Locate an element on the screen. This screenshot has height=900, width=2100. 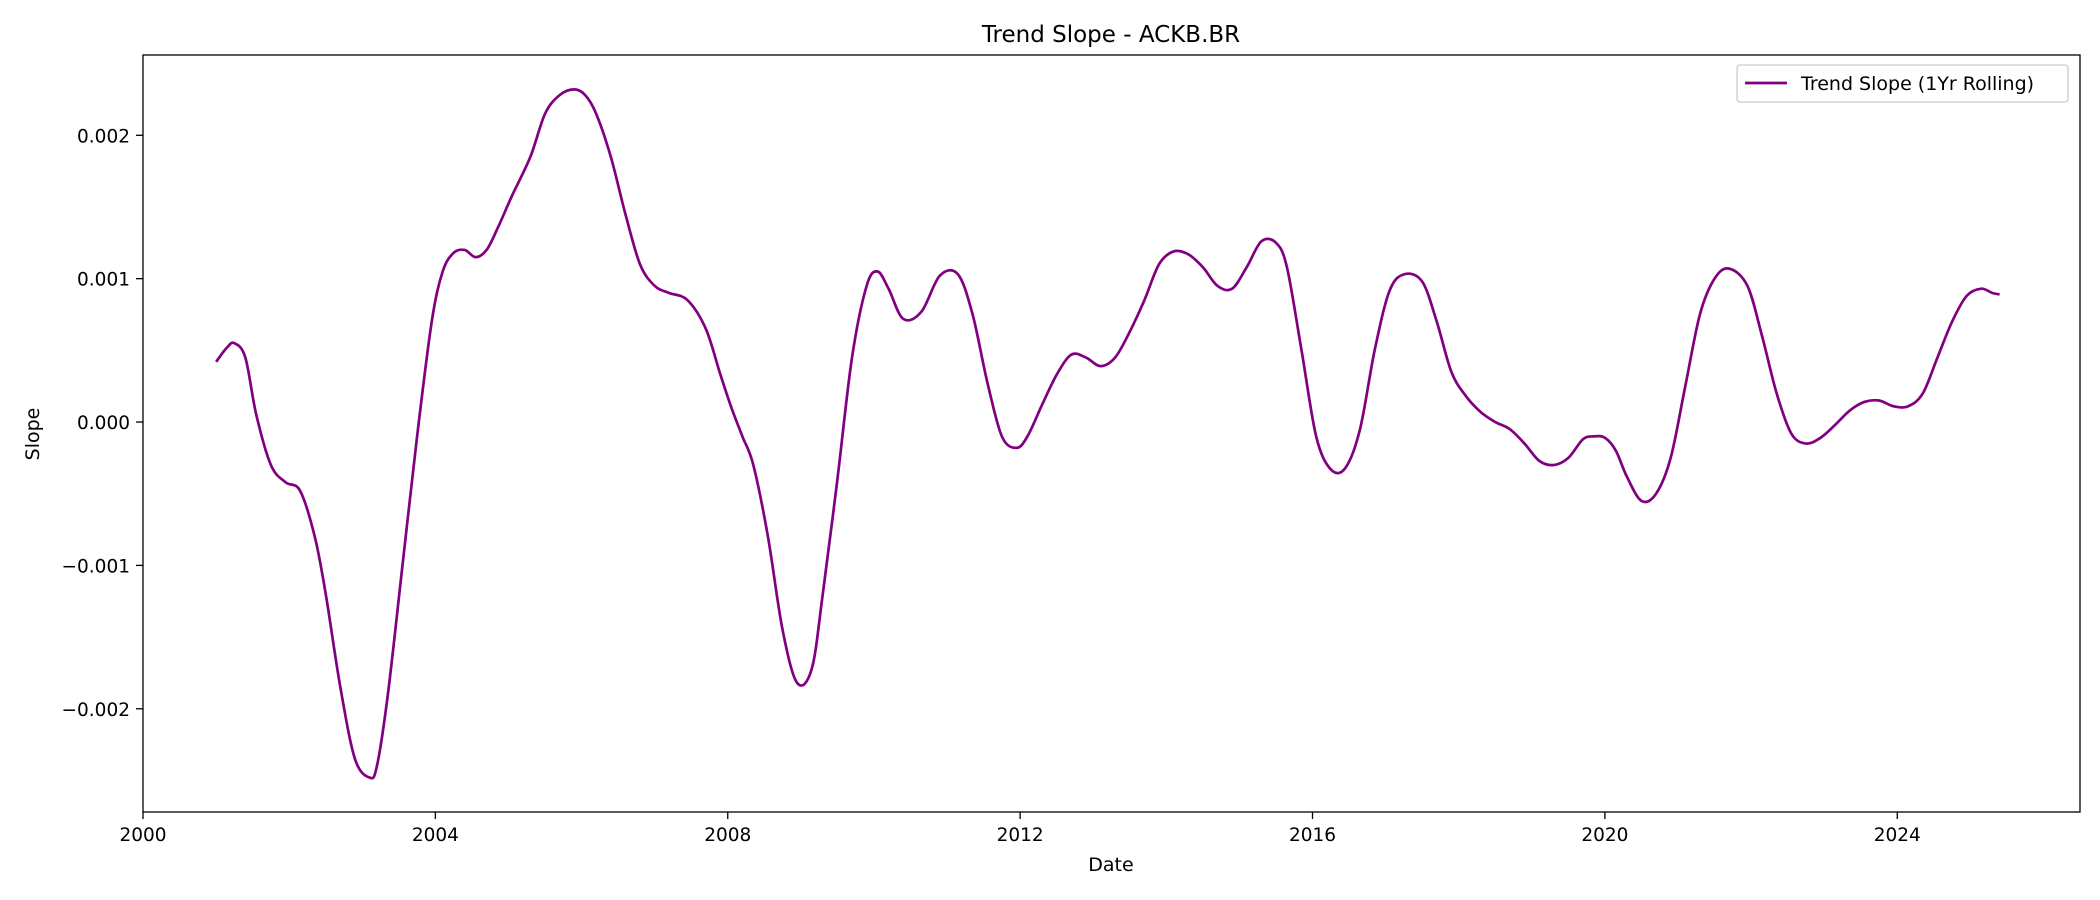
x-tick-label: 2000 is located at coordinates (142, 835).